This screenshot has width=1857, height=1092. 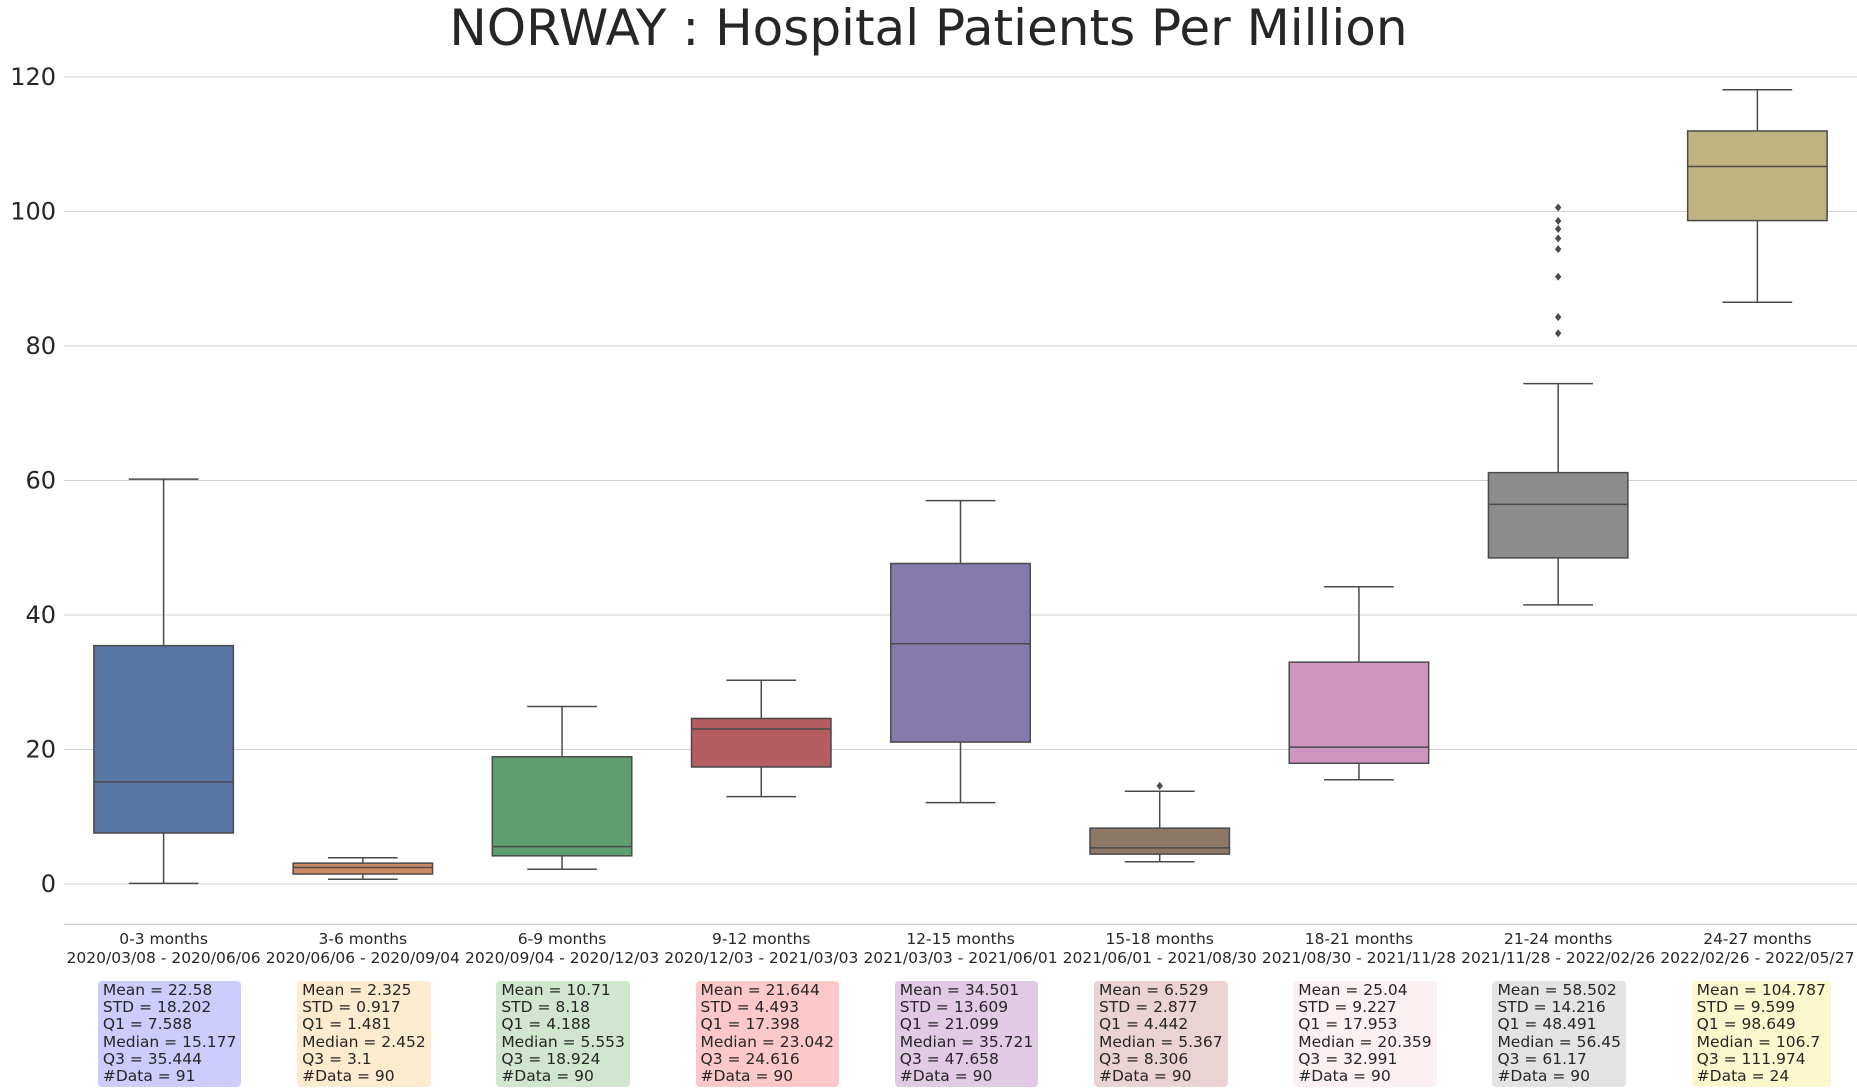 I want to click on x-tick-date-range: 2021/08/30 - 2021/11/28, so click(x=1359, y=958).